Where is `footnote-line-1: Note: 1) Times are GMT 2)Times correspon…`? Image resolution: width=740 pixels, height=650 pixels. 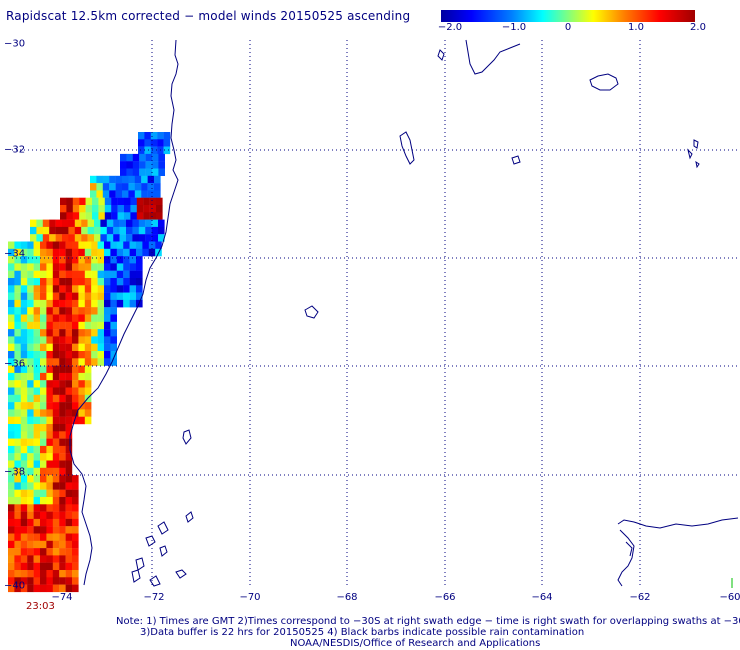 footnote-line-1: Note: 1) Times are GMT 2)Times correspon… is located at coordinates (428, 621).